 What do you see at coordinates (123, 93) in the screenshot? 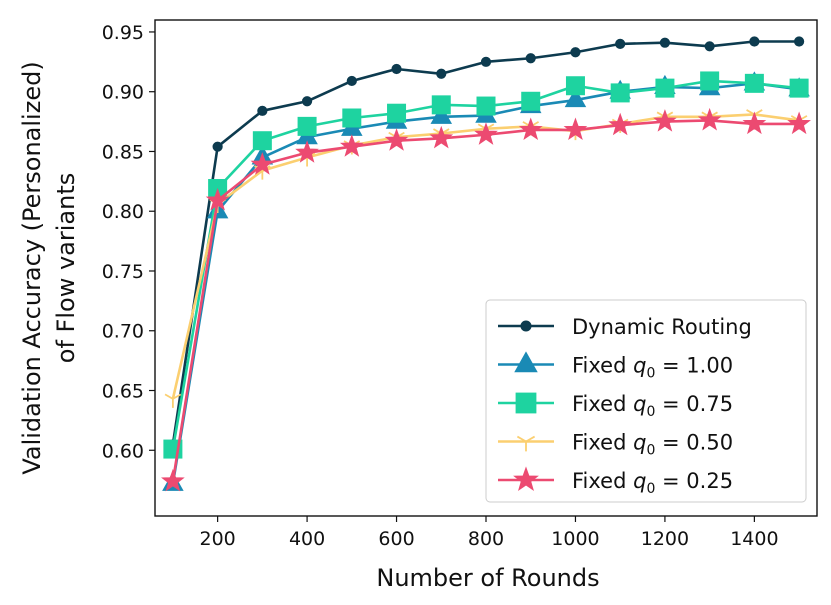
I see `y-tick-label: 0.90` at bounding box center [123, 93].